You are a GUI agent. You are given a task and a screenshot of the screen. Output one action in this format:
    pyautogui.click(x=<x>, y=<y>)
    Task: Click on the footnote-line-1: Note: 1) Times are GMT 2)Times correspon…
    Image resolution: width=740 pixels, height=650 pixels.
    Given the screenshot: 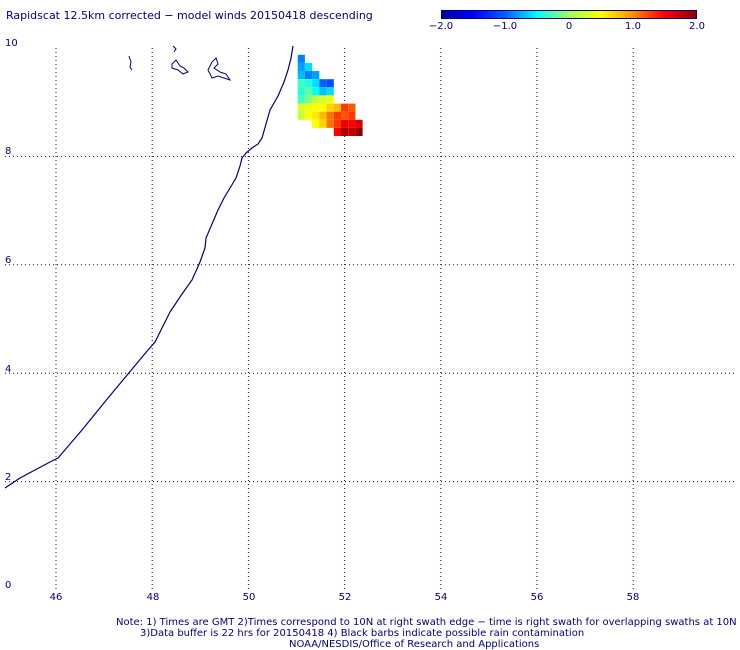 What is the action you would take?
    pyautogui.click(x=426, y=622)
    